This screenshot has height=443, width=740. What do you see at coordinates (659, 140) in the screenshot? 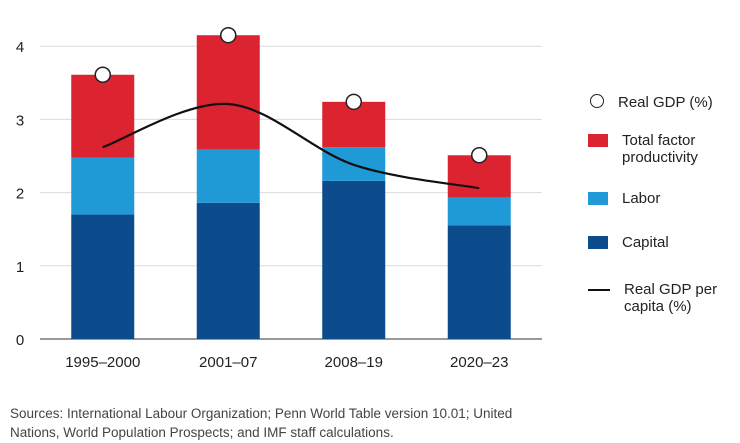
I see `legend-label-tfp-line1: Total factor` at bounding box center [659, 140].